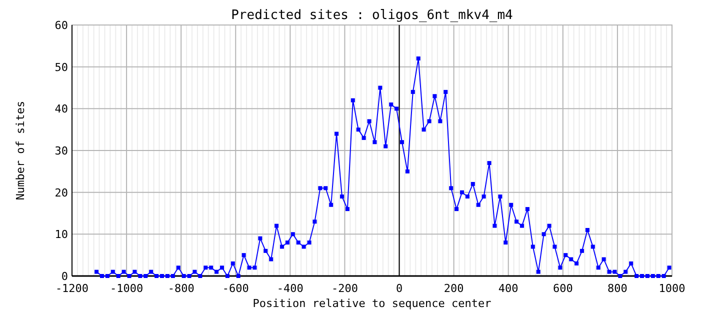 Image resolution: width=704 pixels, height=328 pixels. I want to click on x-tick-label: -200, so click(344, 288).